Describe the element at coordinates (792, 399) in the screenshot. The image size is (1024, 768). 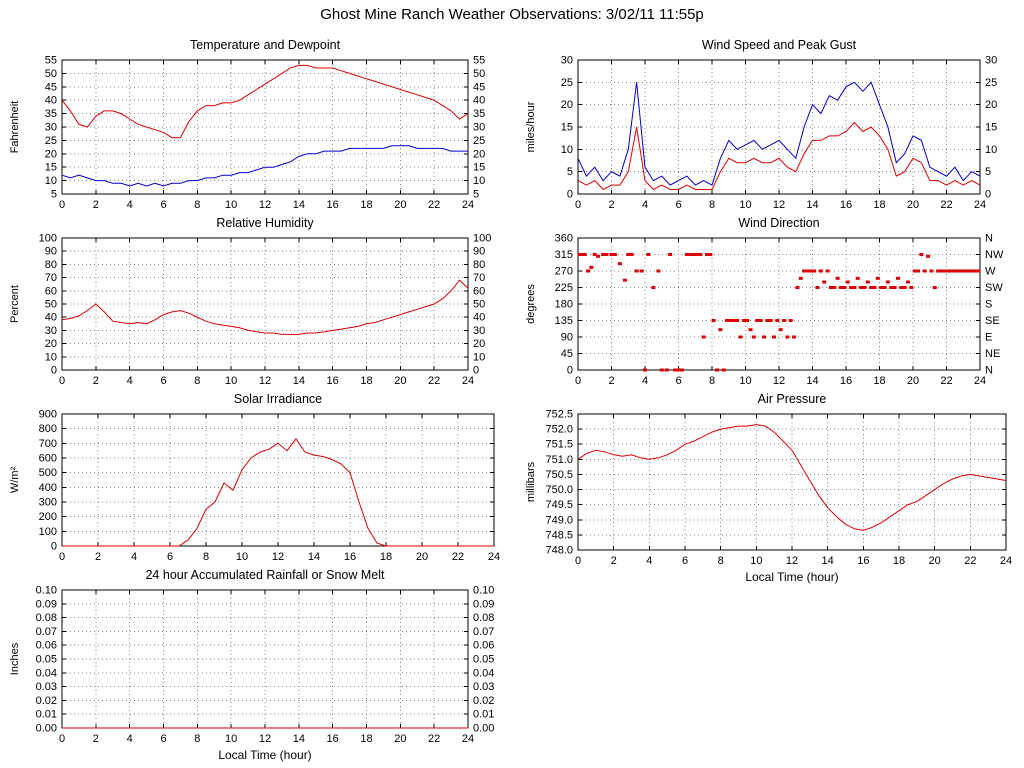
I see `svg-text: Air Pressure` at that location.